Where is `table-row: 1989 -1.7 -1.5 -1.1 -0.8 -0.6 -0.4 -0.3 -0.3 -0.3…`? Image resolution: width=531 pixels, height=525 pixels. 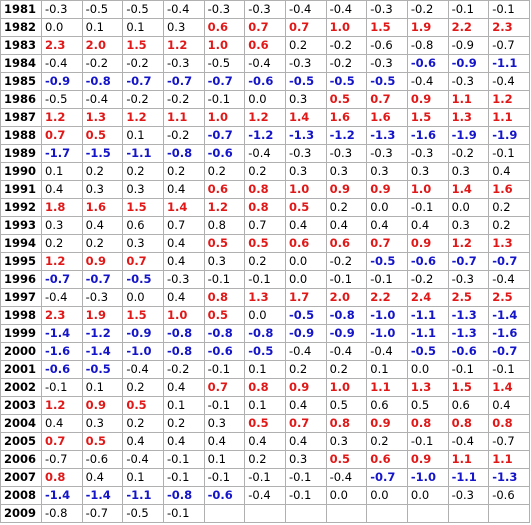 table-row: 1989 -1.7 -1.5 -1.1 -0.8 -0.6 -0.4 -0.3 -0.3 -0.3… is located at coordinates (265, 153).